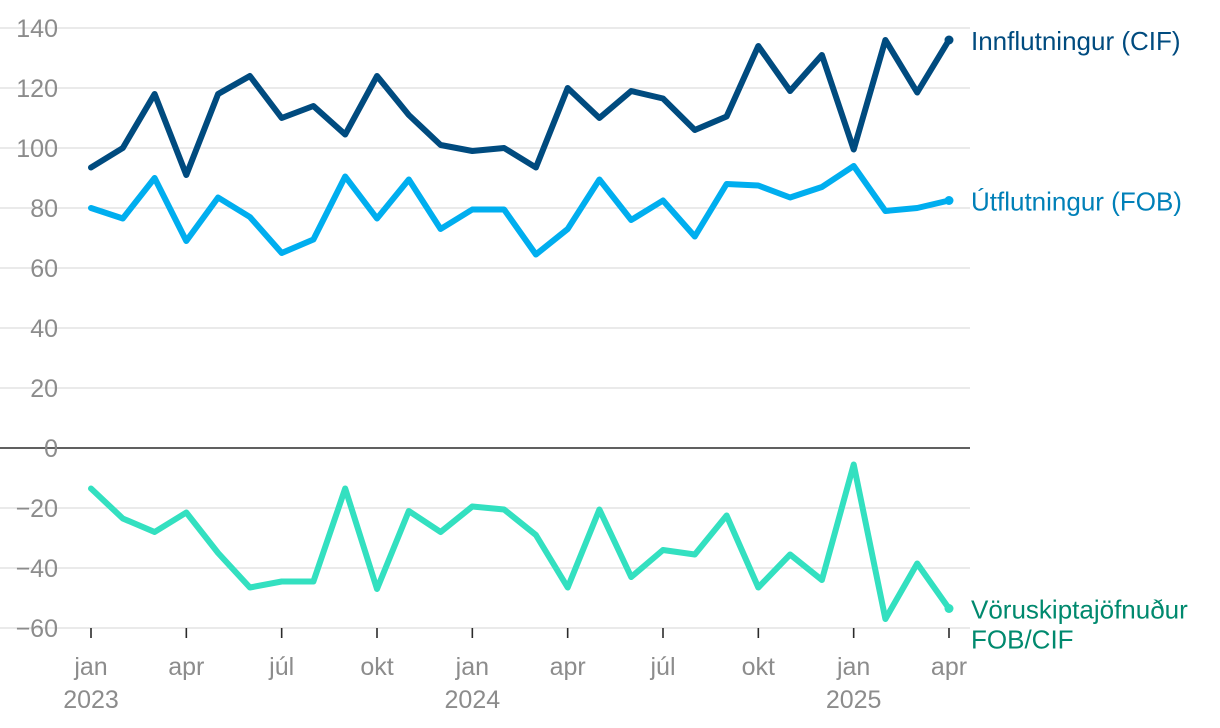 The height and width of the screenshot is (728, 1220). Describe the element at coordinates (37, 629) in the screenshot. I see `y-tick-label: −60` at that location.